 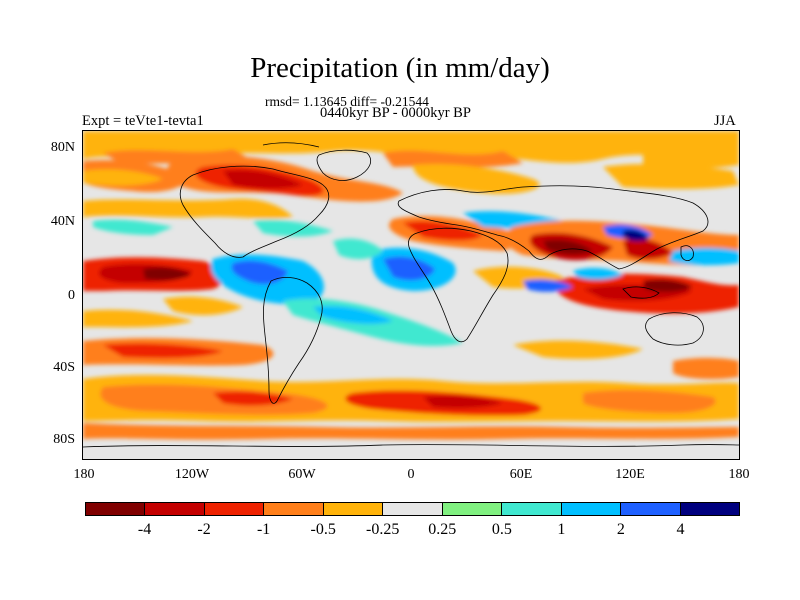 What do you see at coordinates (64, 367) in the screenshot?
I see `lat-label-40s: 40S` at bounding box center [64, 367].